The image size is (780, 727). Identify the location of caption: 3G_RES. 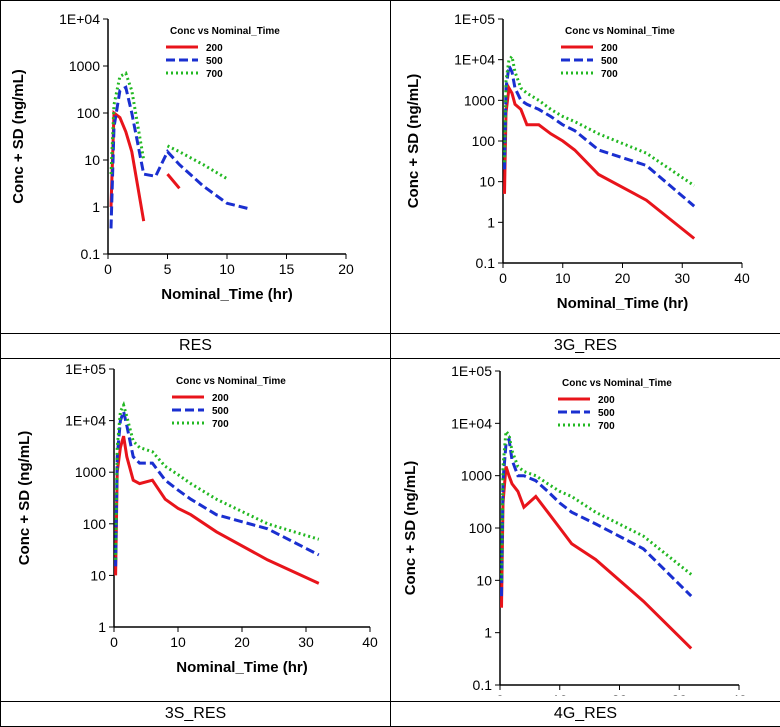
(585, 346).